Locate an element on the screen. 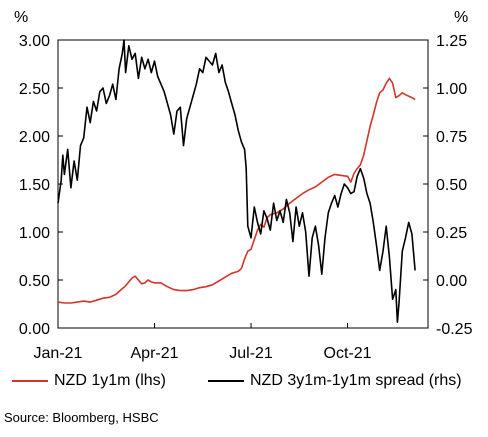 The image size is (488, 437). right-tick-label: 0.25 is located at coordinates (451, 233).